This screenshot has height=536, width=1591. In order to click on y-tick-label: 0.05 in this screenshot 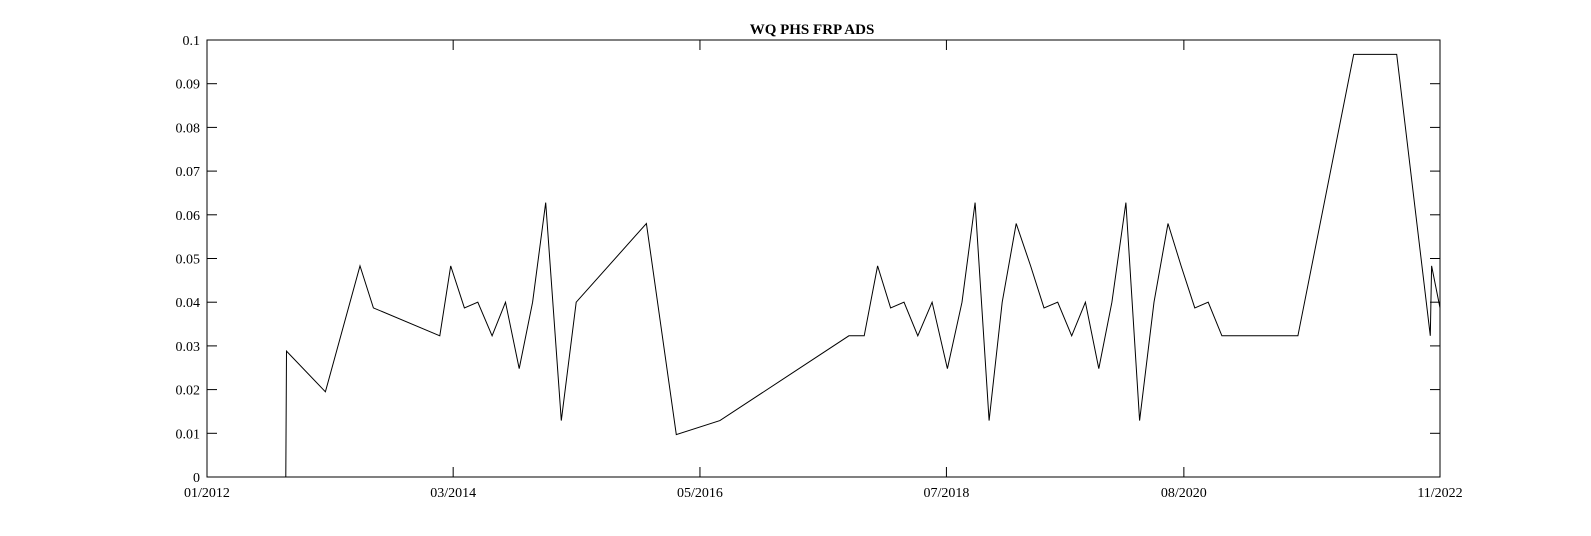, I will do `click(188, 260)`.